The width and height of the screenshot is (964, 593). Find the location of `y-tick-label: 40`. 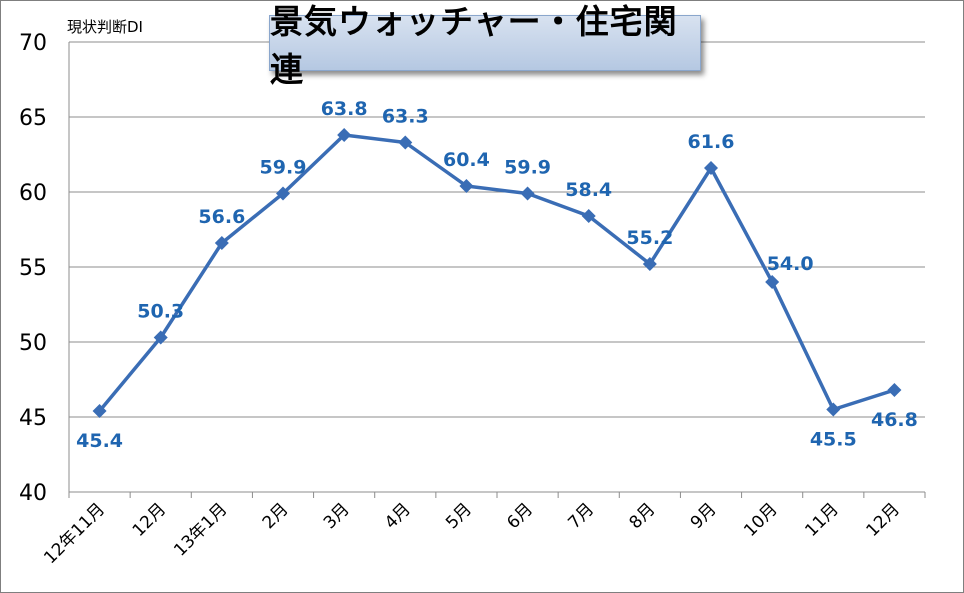

y-tick-label: 40 is located at coordinates (33, 493).